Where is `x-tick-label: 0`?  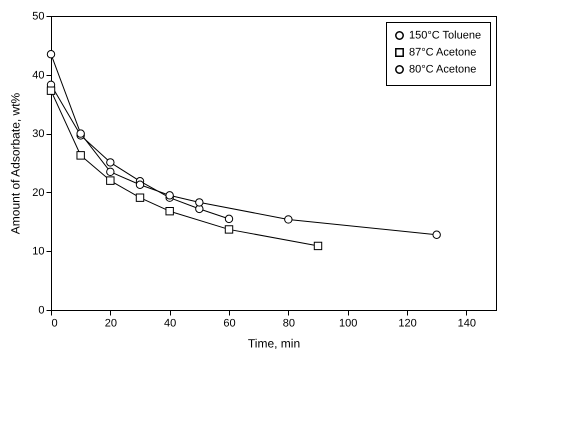
x-tick-label: 0 is located at coordinates (55, 324).